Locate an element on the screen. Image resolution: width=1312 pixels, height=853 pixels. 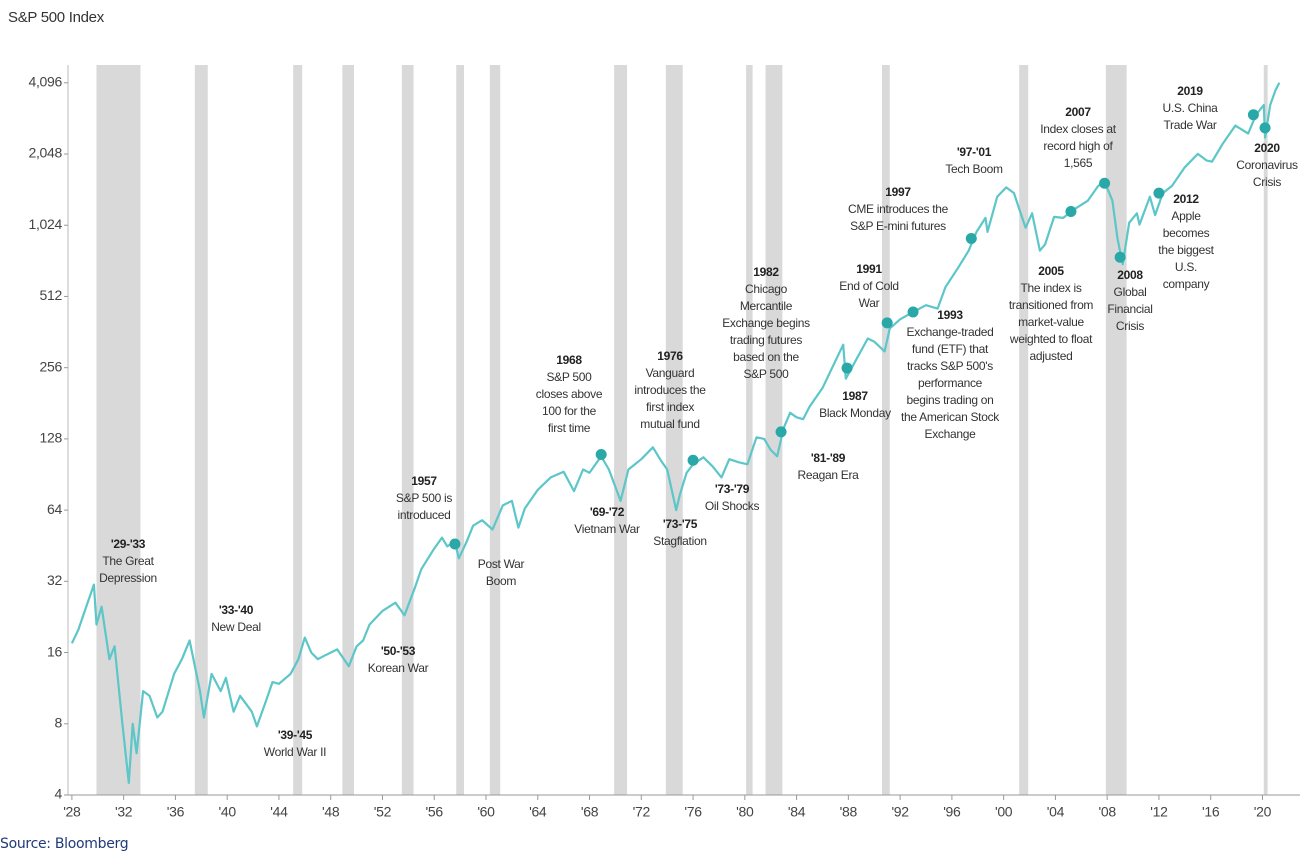
y-tick-label: 256 is located at coordinates (51, 366).